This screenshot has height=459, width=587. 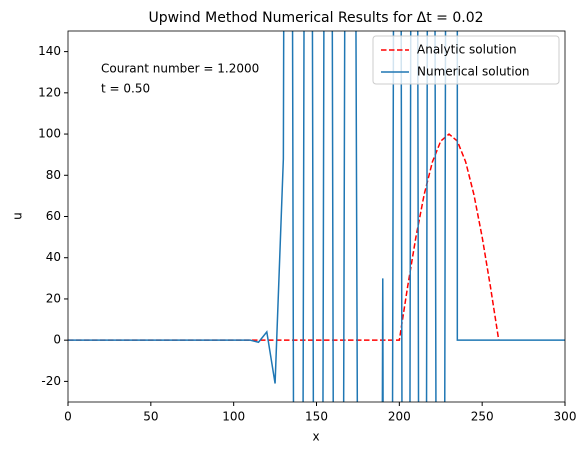 I want to click on x-tick-label: 250, so click(x=482, y=417).